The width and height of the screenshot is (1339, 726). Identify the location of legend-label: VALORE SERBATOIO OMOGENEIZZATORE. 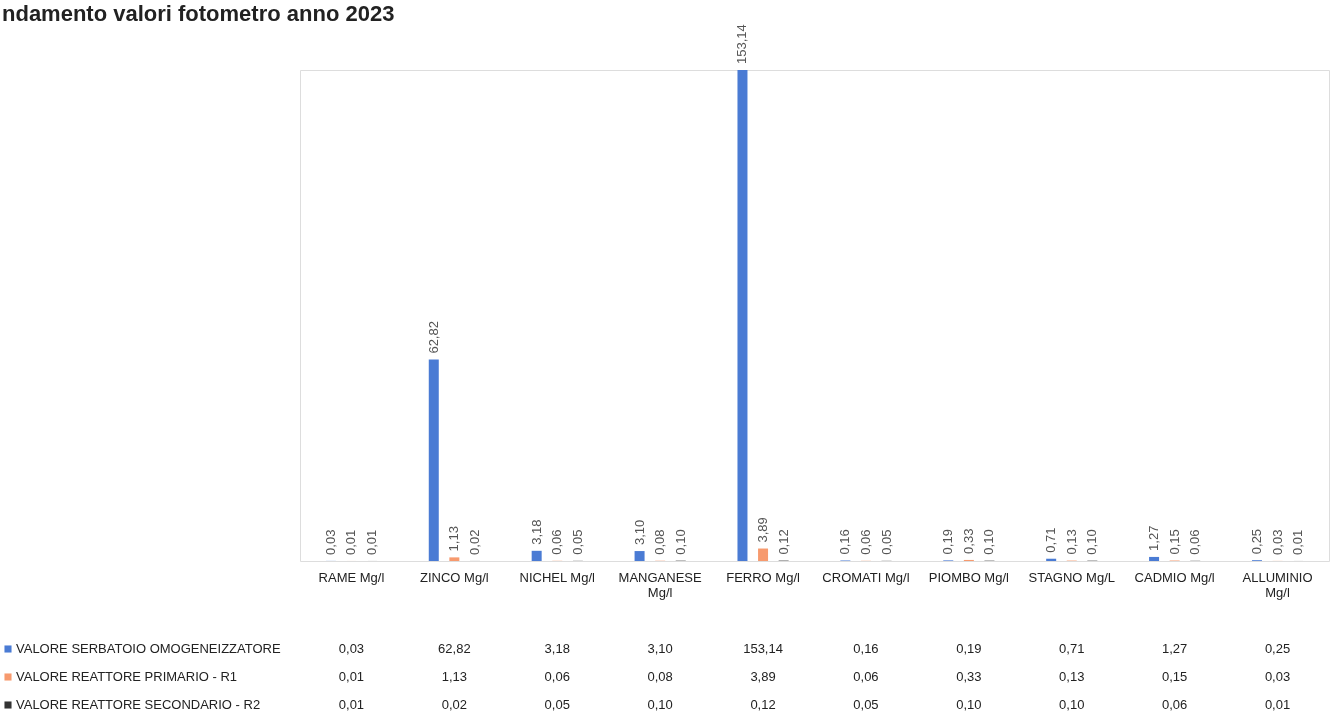
(148, 648).